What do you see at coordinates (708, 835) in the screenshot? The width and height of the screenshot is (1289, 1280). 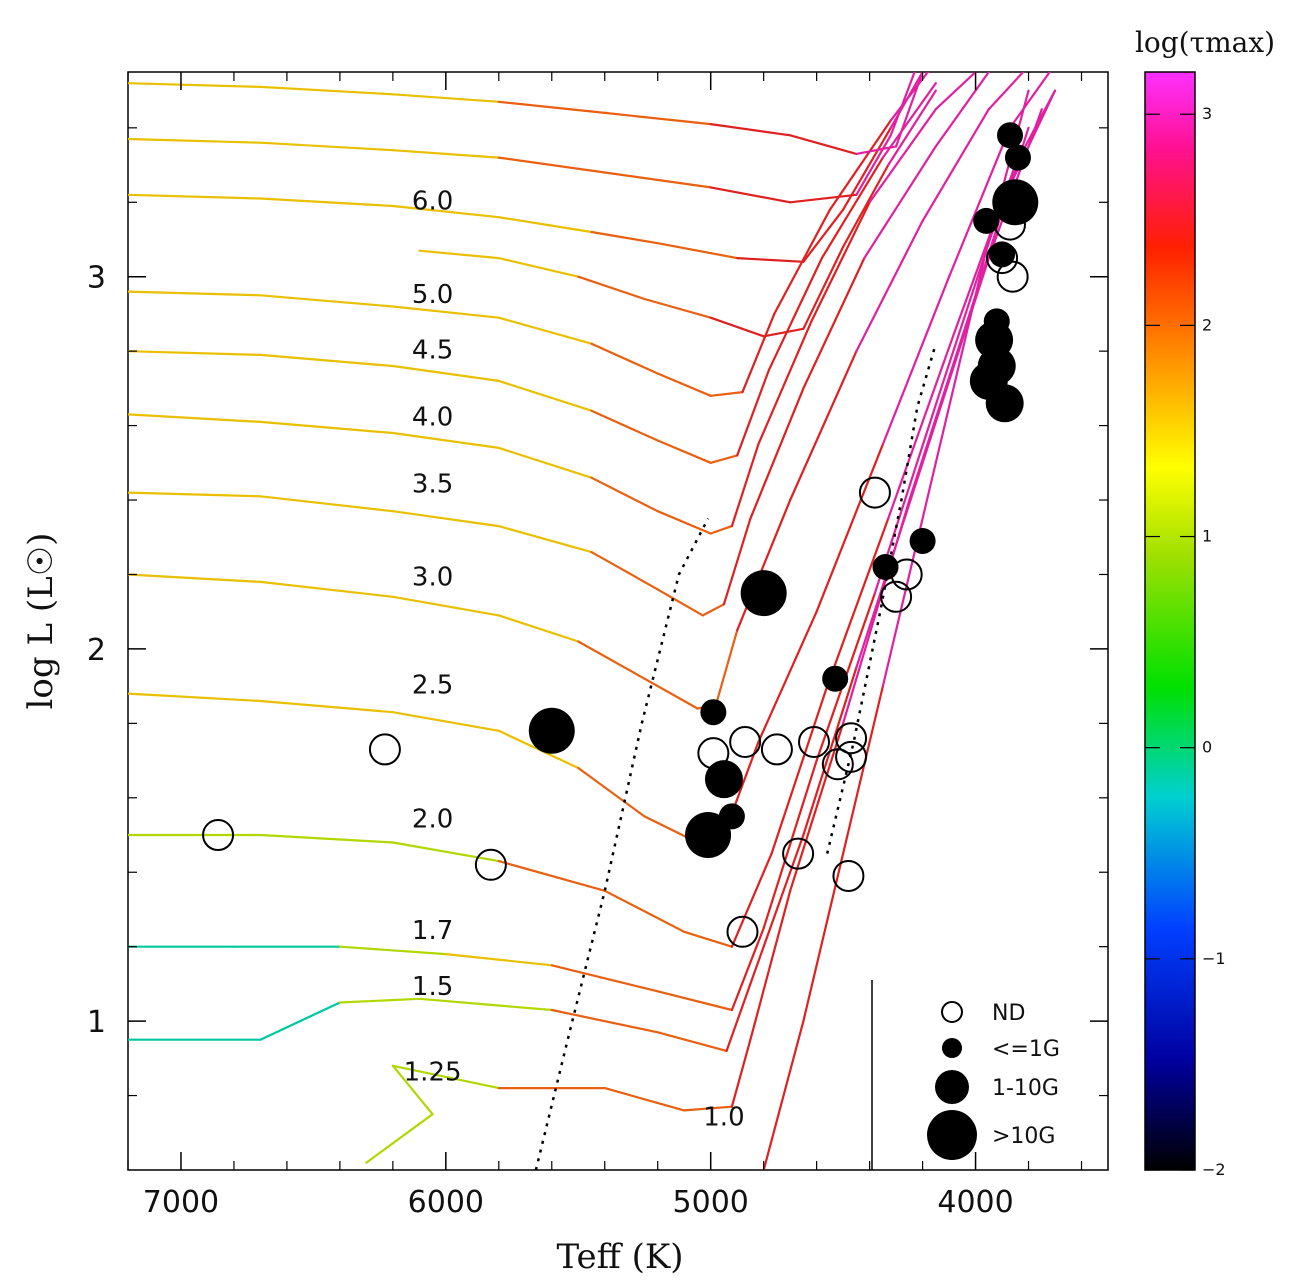 I see `star-gt10g-marker` at bounding box center [708, 835].